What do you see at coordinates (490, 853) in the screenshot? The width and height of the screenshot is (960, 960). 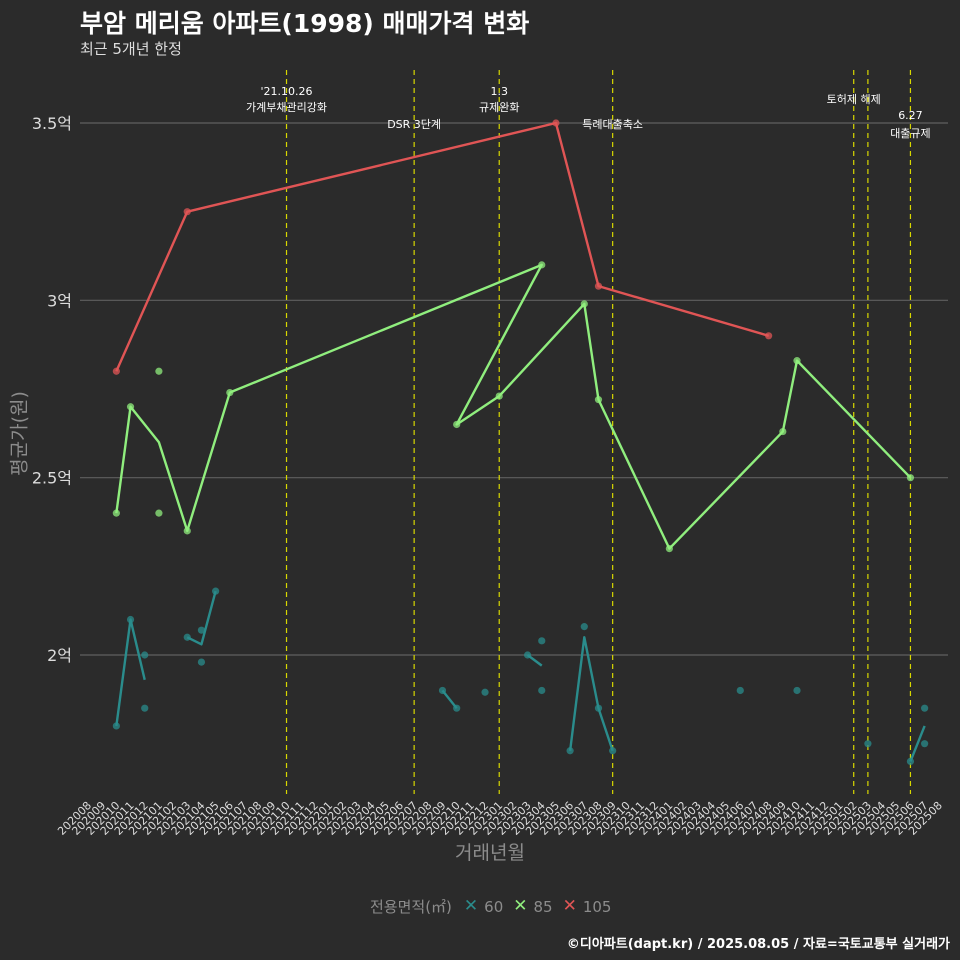 I see `x-axis-label: 거래년월` at bounding box center [490, 853].